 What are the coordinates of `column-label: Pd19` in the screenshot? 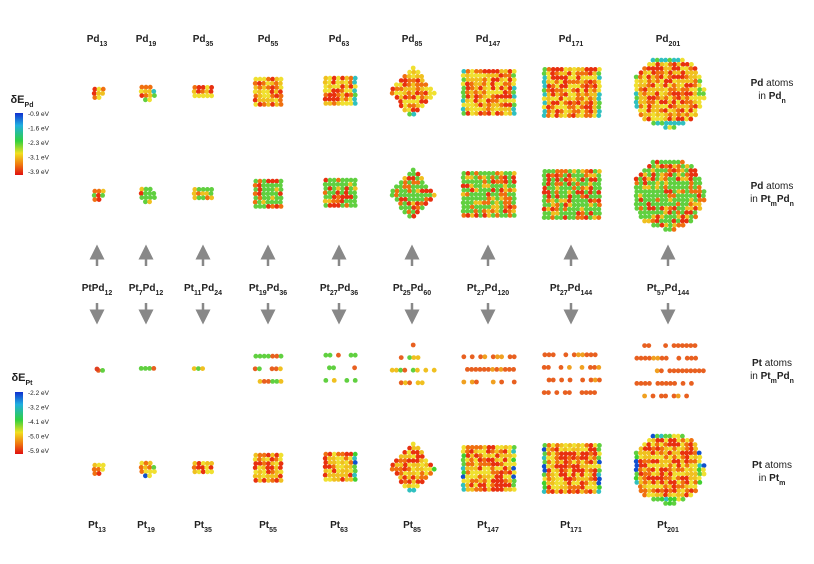 It's located at (146, 41).